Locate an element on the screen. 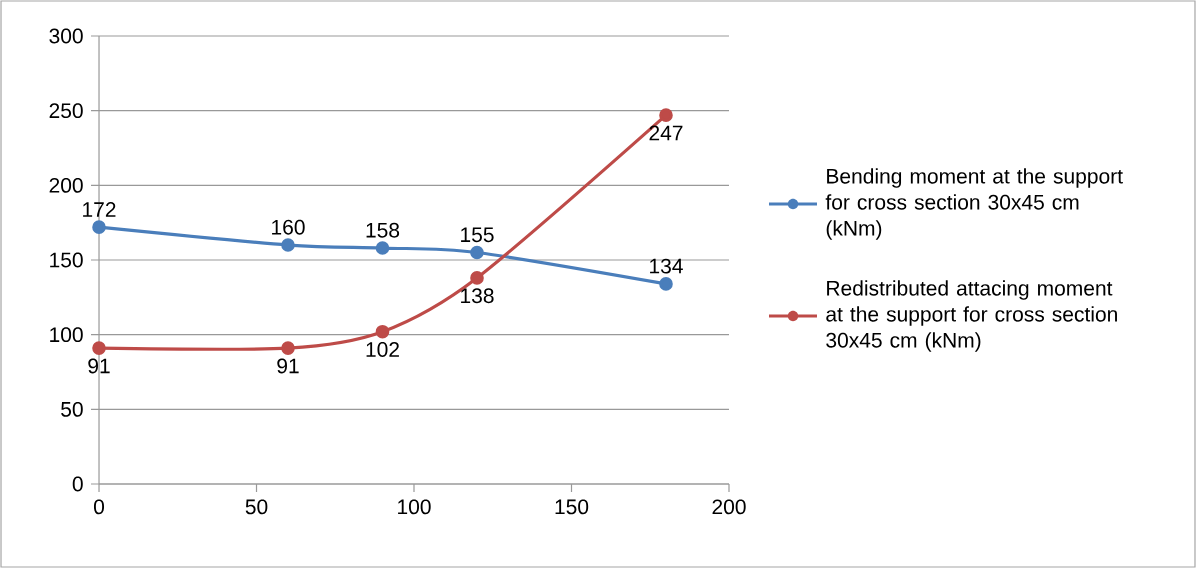 The image size is (1196, 568). x-tick-label: 50 is located at coordinates (256, 507).